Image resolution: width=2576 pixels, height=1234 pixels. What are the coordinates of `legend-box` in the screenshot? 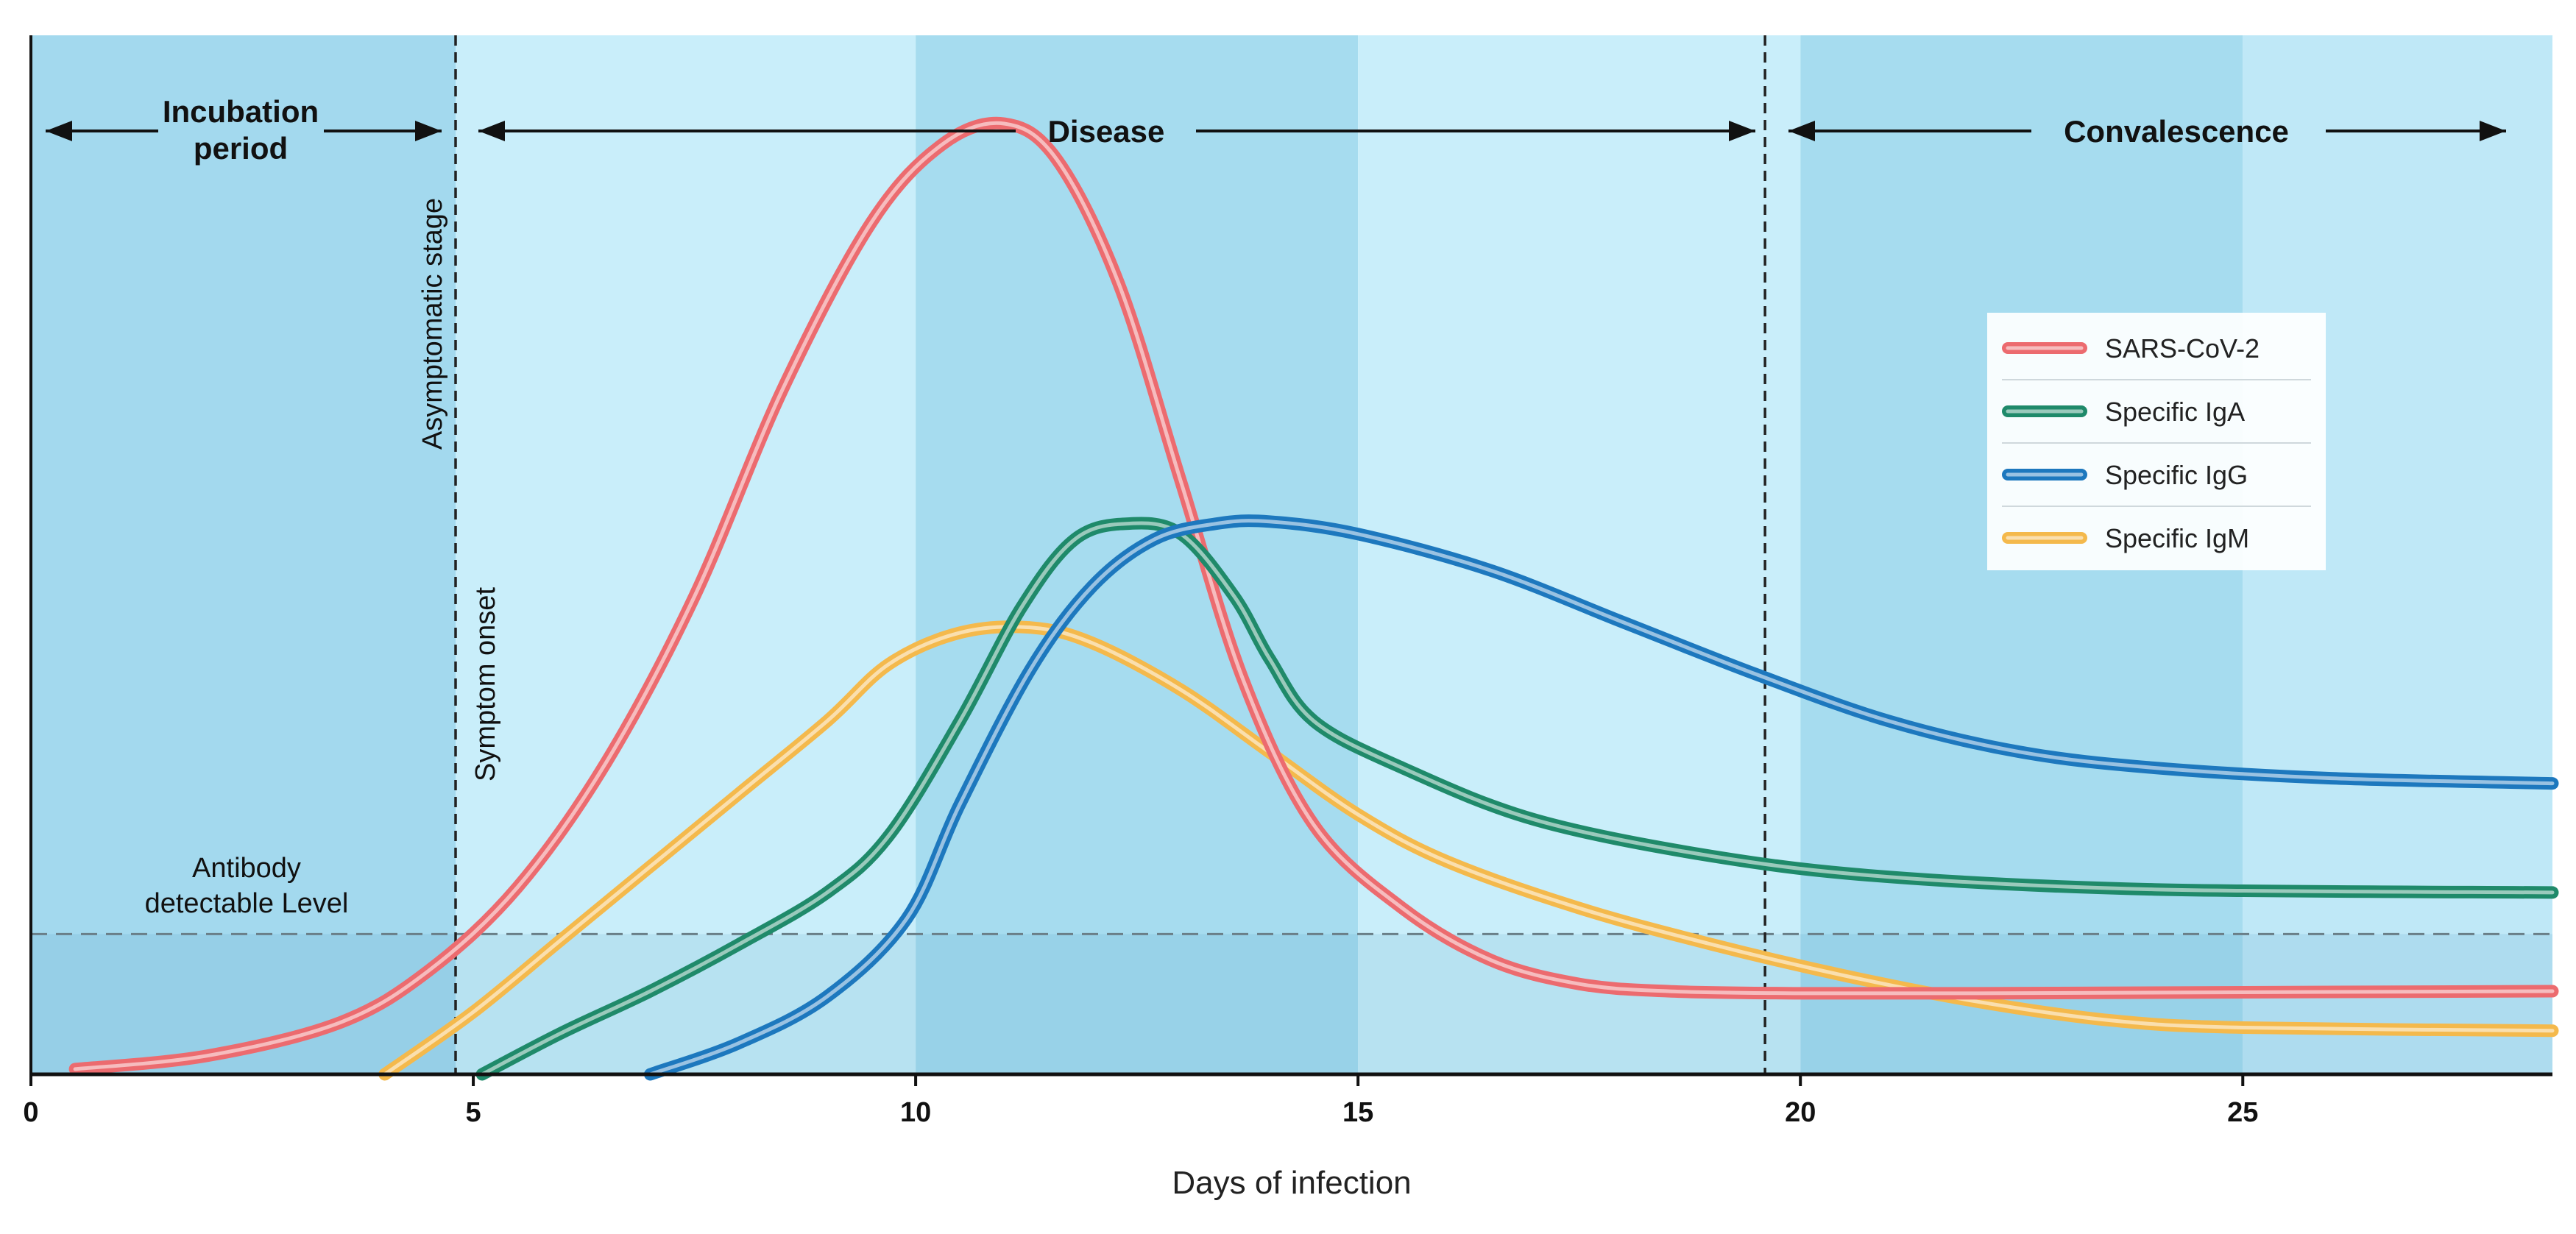 It's located at (2156, 441).